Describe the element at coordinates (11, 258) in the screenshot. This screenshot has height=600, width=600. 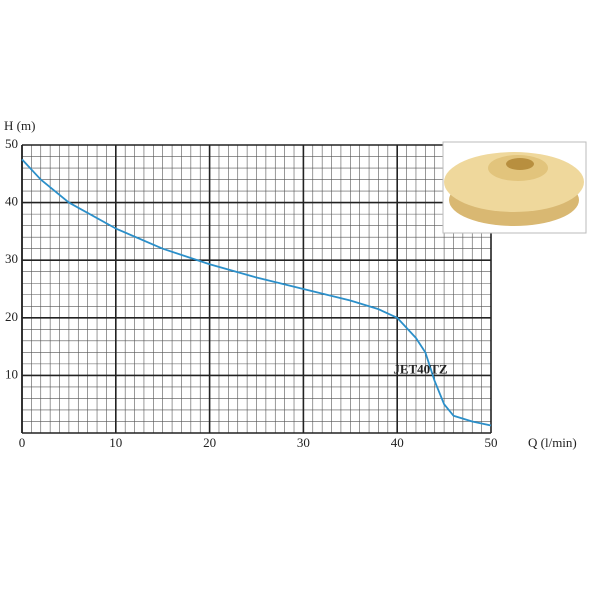
I see `y-tick-label: 30` at that location.